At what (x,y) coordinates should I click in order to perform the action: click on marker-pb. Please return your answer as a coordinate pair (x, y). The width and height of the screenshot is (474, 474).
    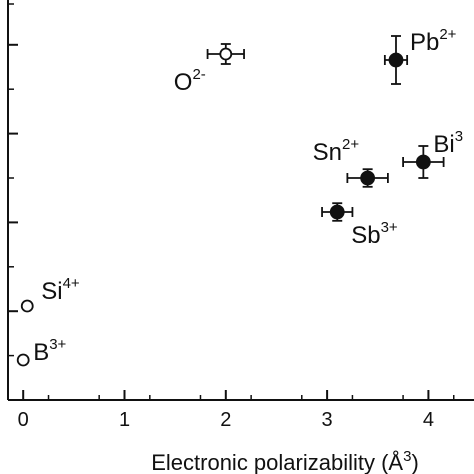
    Looking at the image, I should click on (396, 60).